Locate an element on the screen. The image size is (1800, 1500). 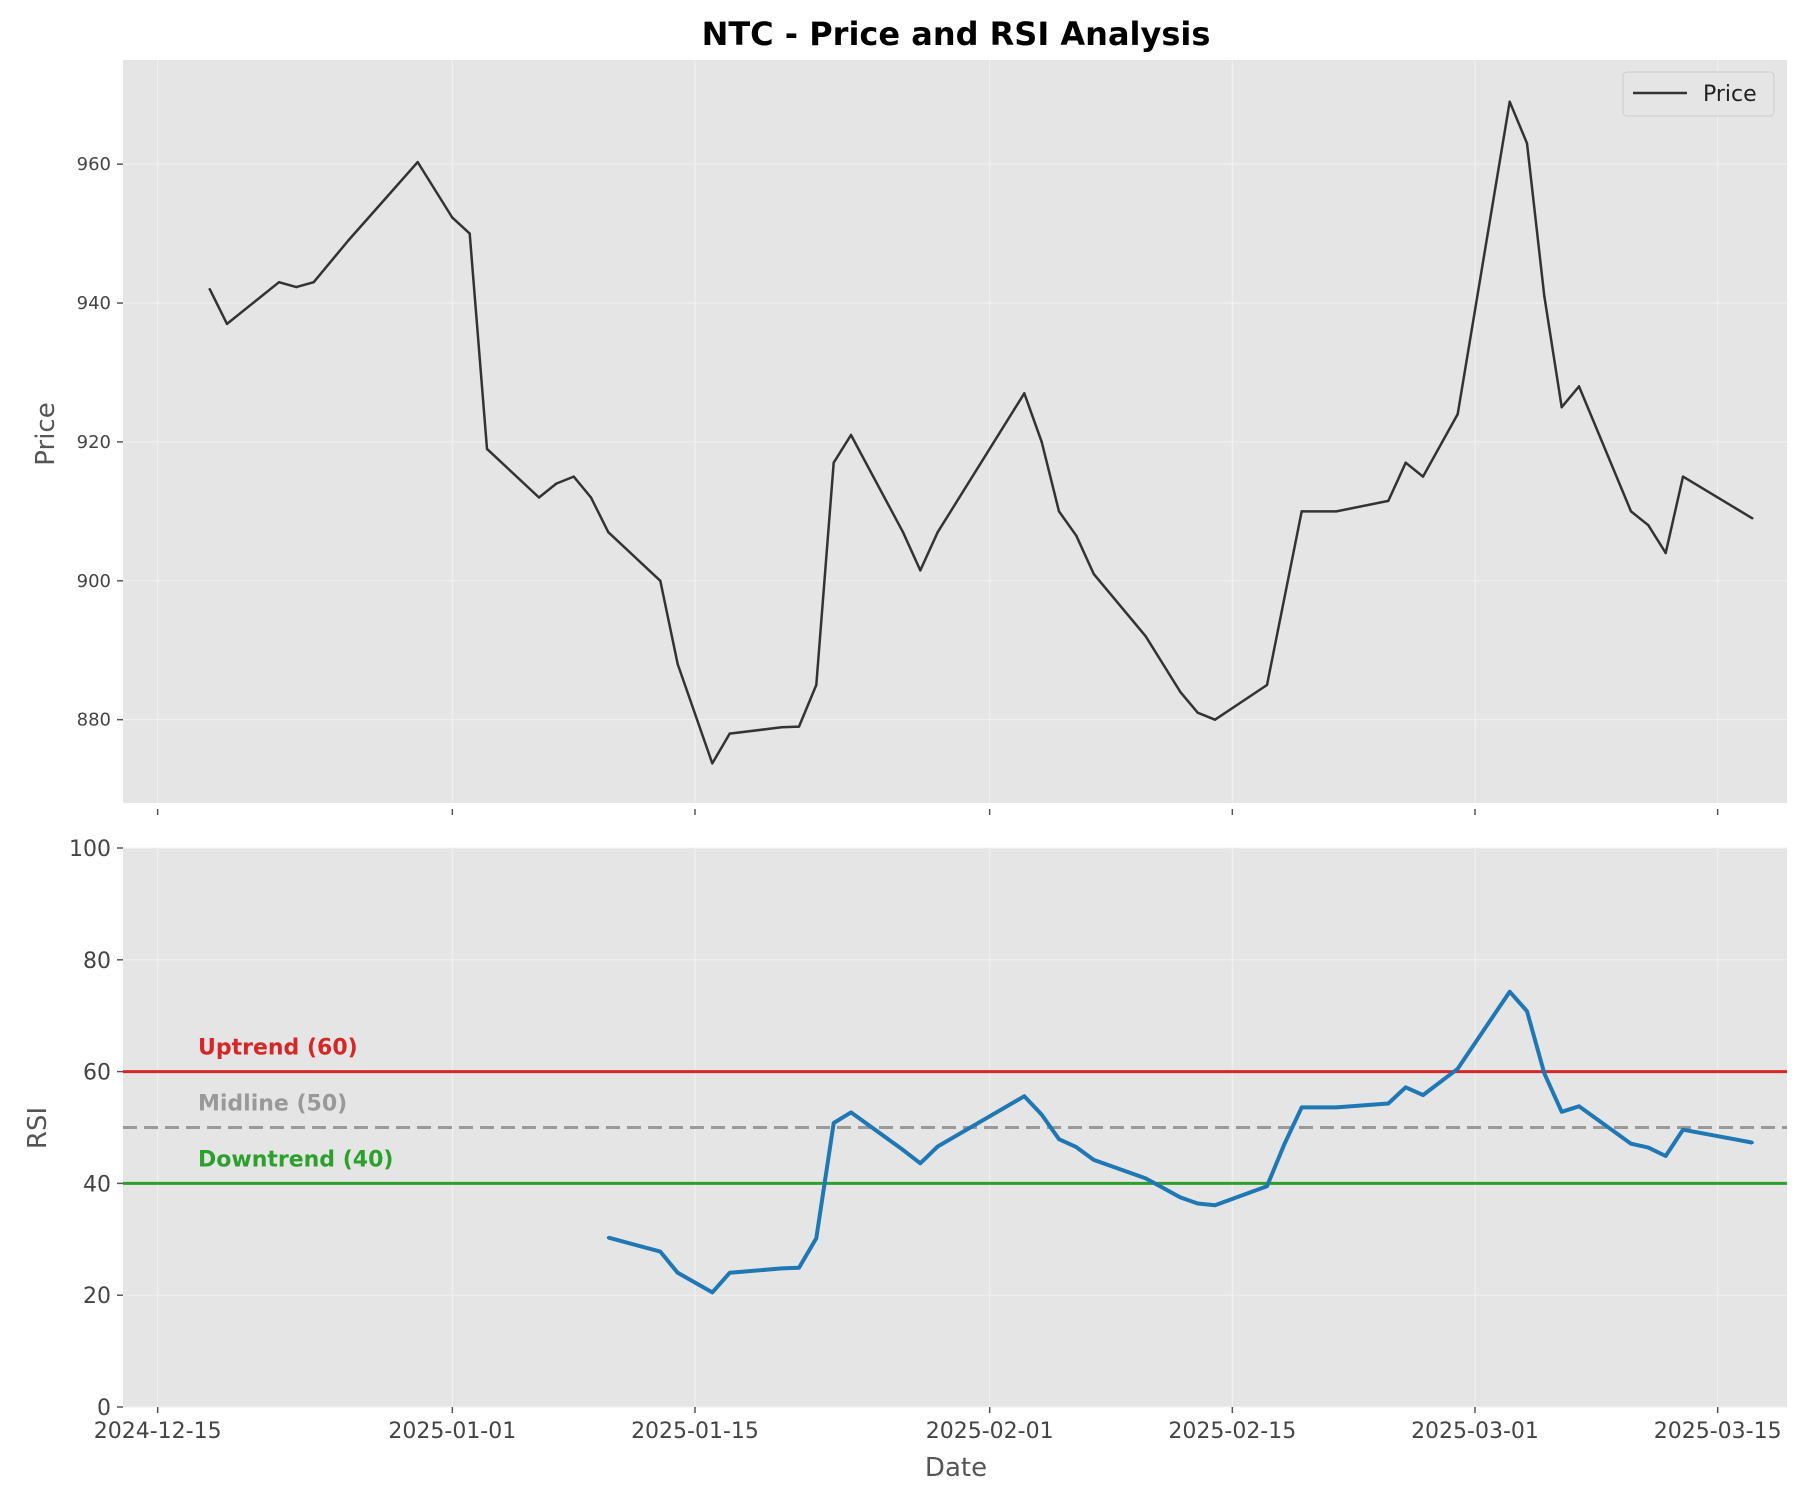
rsi-y-tick-label: 0 is located at coordinates (104, 1408).